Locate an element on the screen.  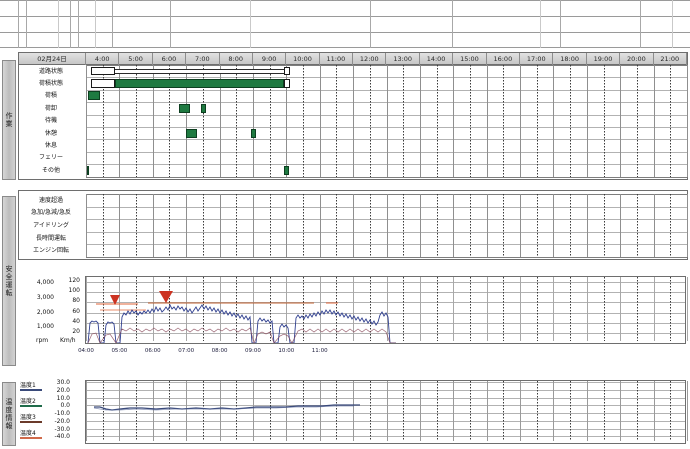
speed-xtick-0400: 04:00 is located at coordinates (86, 351).